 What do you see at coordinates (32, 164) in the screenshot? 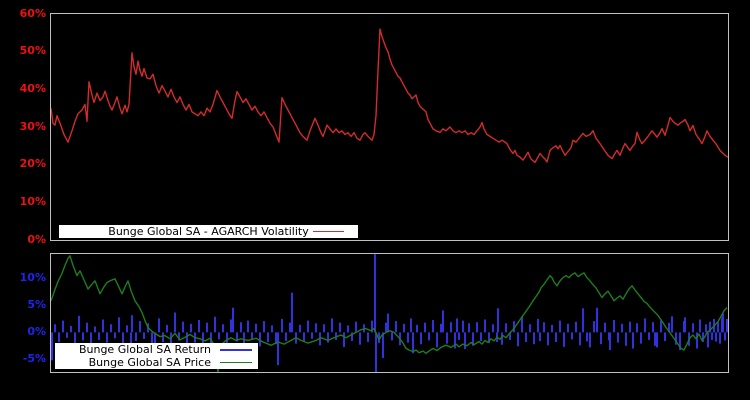
I see `y-tick-label: 20%` at bounding box center [32, 164].